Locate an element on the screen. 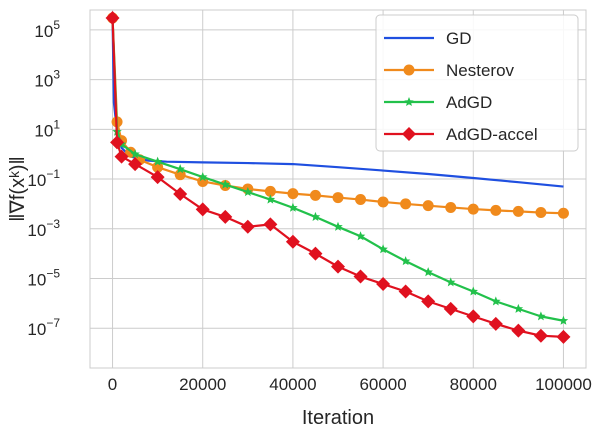 The width and height of the screenshot is (598, 438). y-tick-label: 10⁻⁷ is located at coordinates (43, 327).